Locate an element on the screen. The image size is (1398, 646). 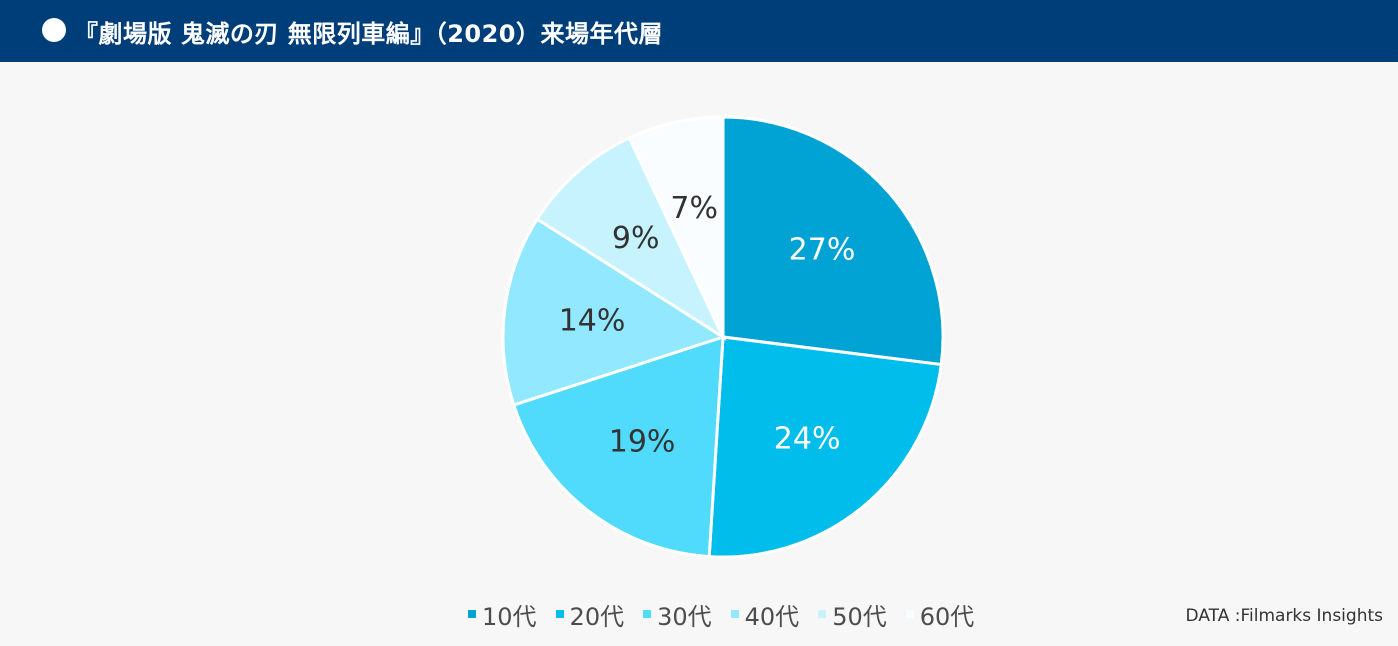
chart-header: 『劇場版 鬼滅の刃 無限列車編』（2020）来場年代層 is located at coordinates (699, 31).